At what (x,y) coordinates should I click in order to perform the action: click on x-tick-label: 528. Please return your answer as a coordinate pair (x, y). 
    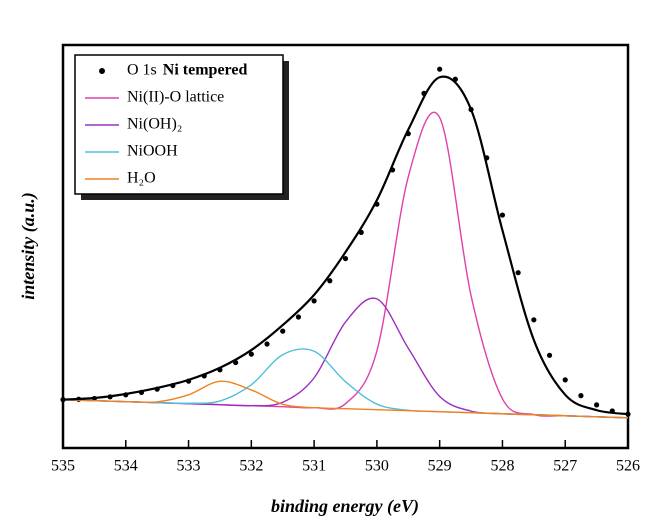
    Looking at the image, I should click on (502, 466).